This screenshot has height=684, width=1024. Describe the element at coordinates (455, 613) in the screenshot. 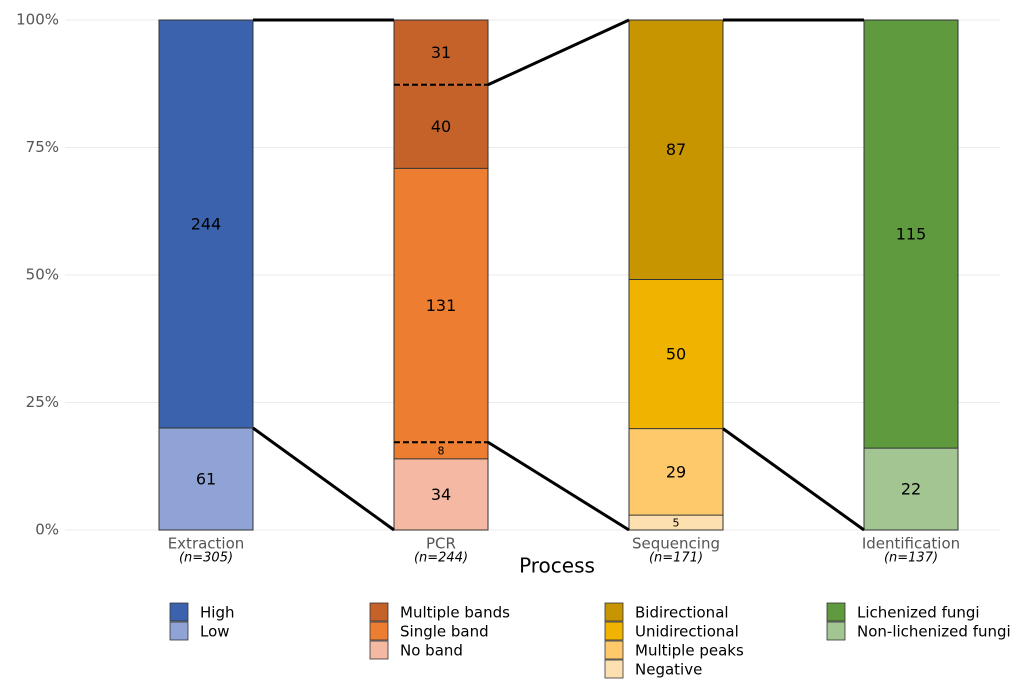

I see `legend-label: Multiple bands` at that location.